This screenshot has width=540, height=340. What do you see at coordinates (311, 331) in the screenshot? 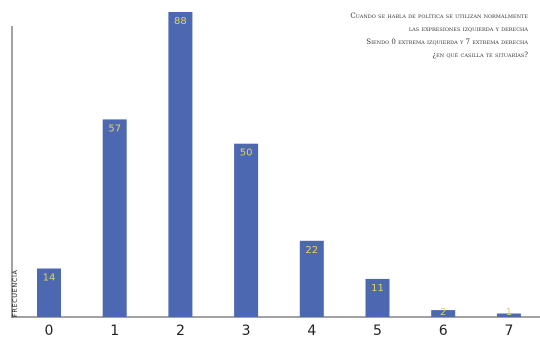
I see `x-tick-label-4: 4` at bounding box center [311, 331].